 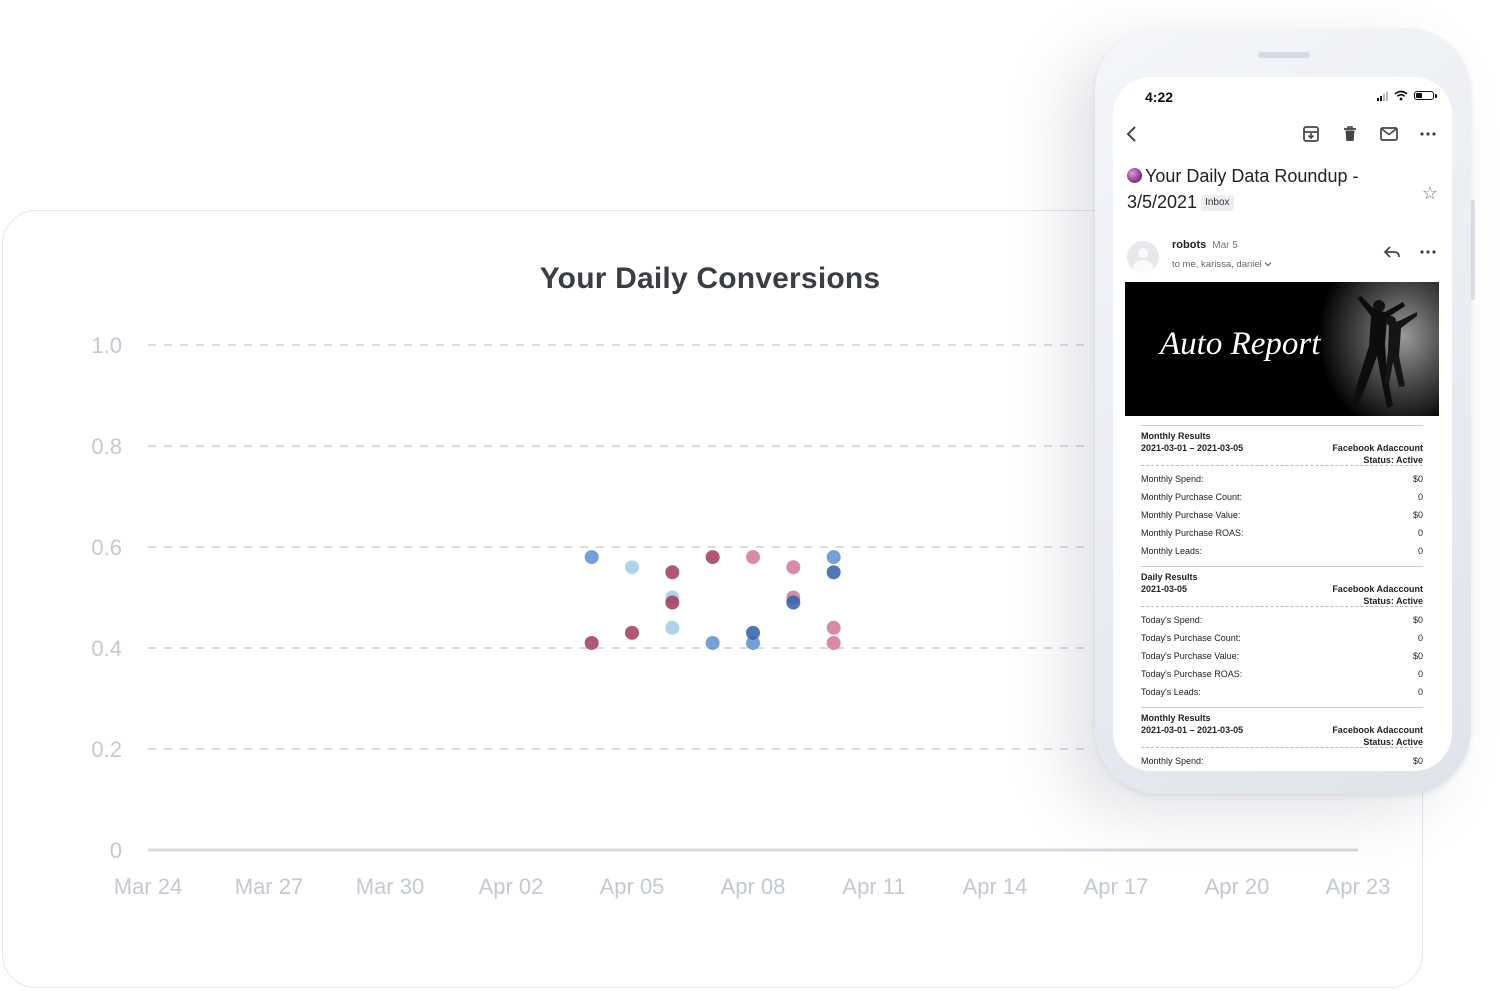 I want to click on message-more-icon, so click(x=1428, y=252).